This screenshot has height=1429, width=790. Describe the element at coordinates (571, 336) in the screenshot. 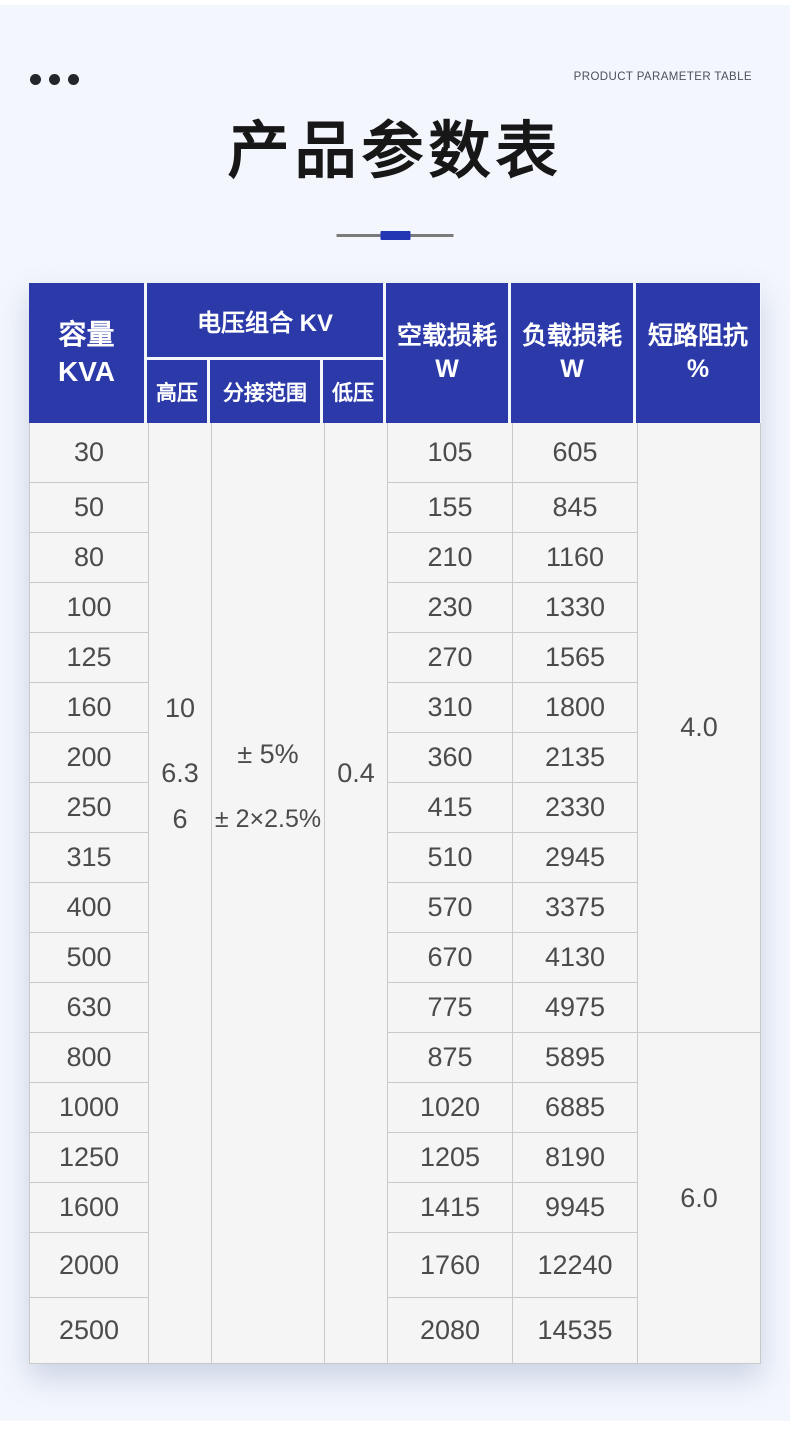

I see `header-load-label: 负载损耗` at that location.